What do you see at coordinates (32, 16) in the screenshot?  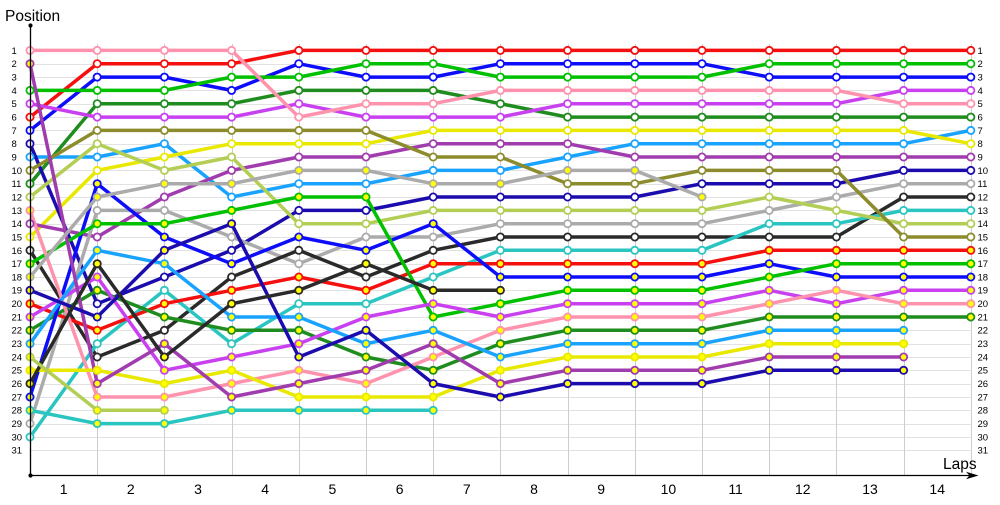 I see `svg-text: Position` at bounding box center [32, 16].